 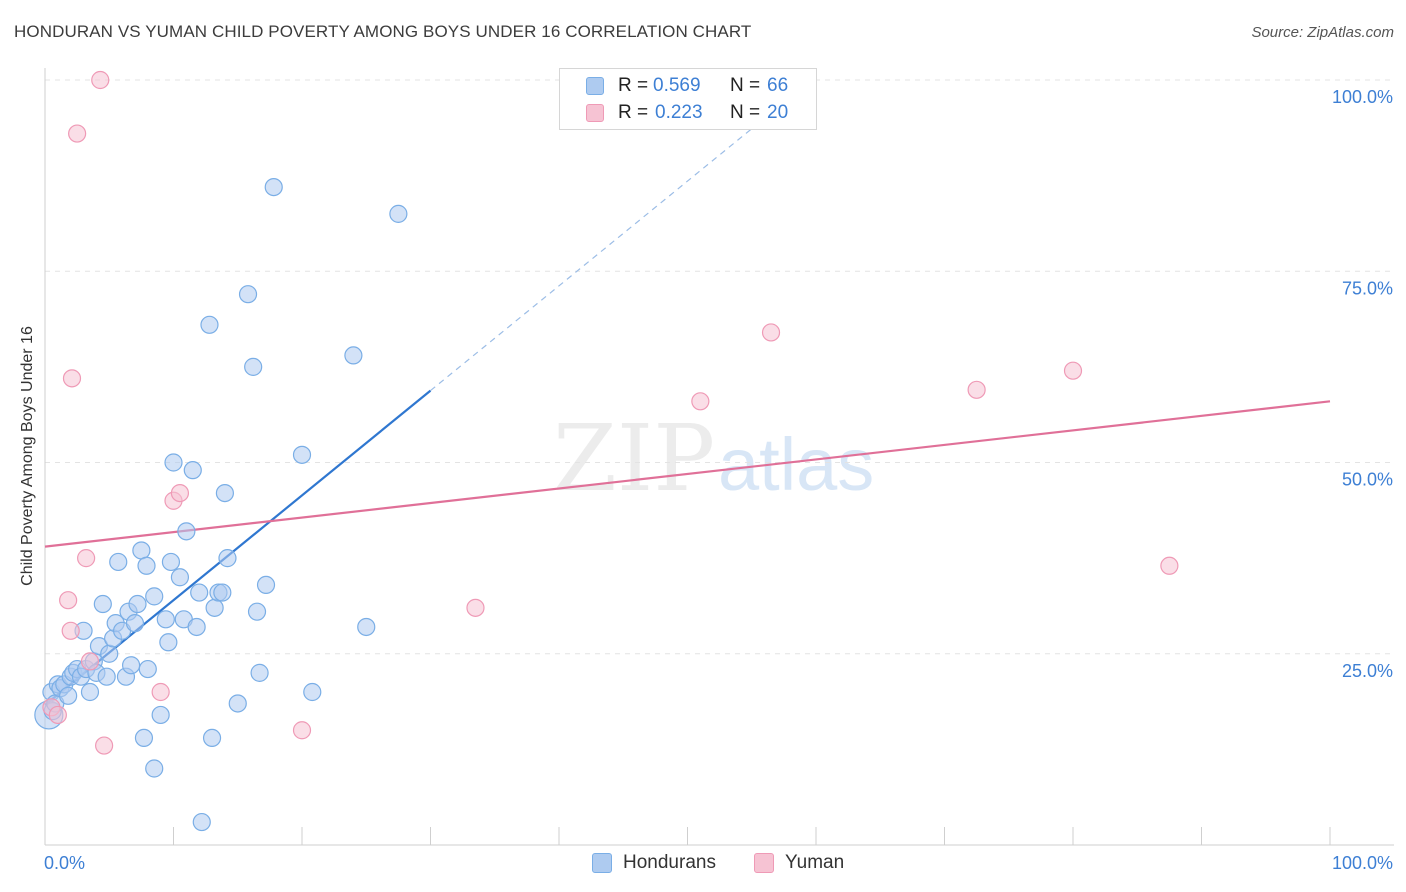 I want to click on watermark-zip: ZIP, so click(x=634, y=458).